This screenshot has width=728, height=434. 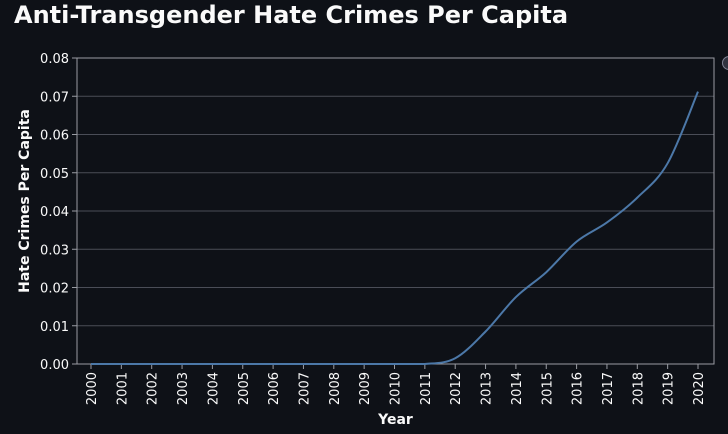 I want to click on x-axis-title: Year, so click(x=395, y=420).